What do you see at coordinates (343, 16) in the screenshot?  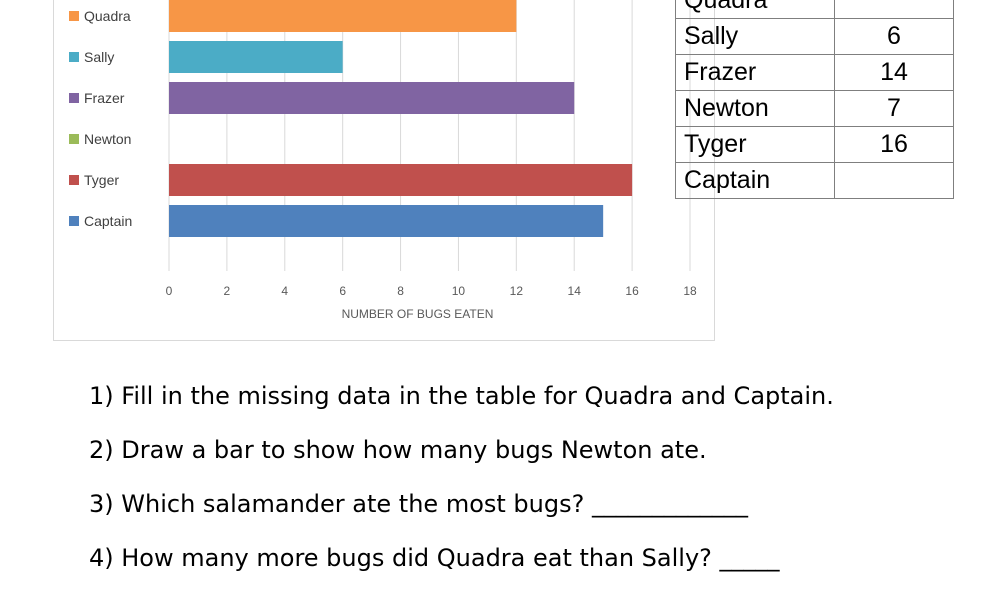 I see `bar-quadra` at bounding box center [343, 16].